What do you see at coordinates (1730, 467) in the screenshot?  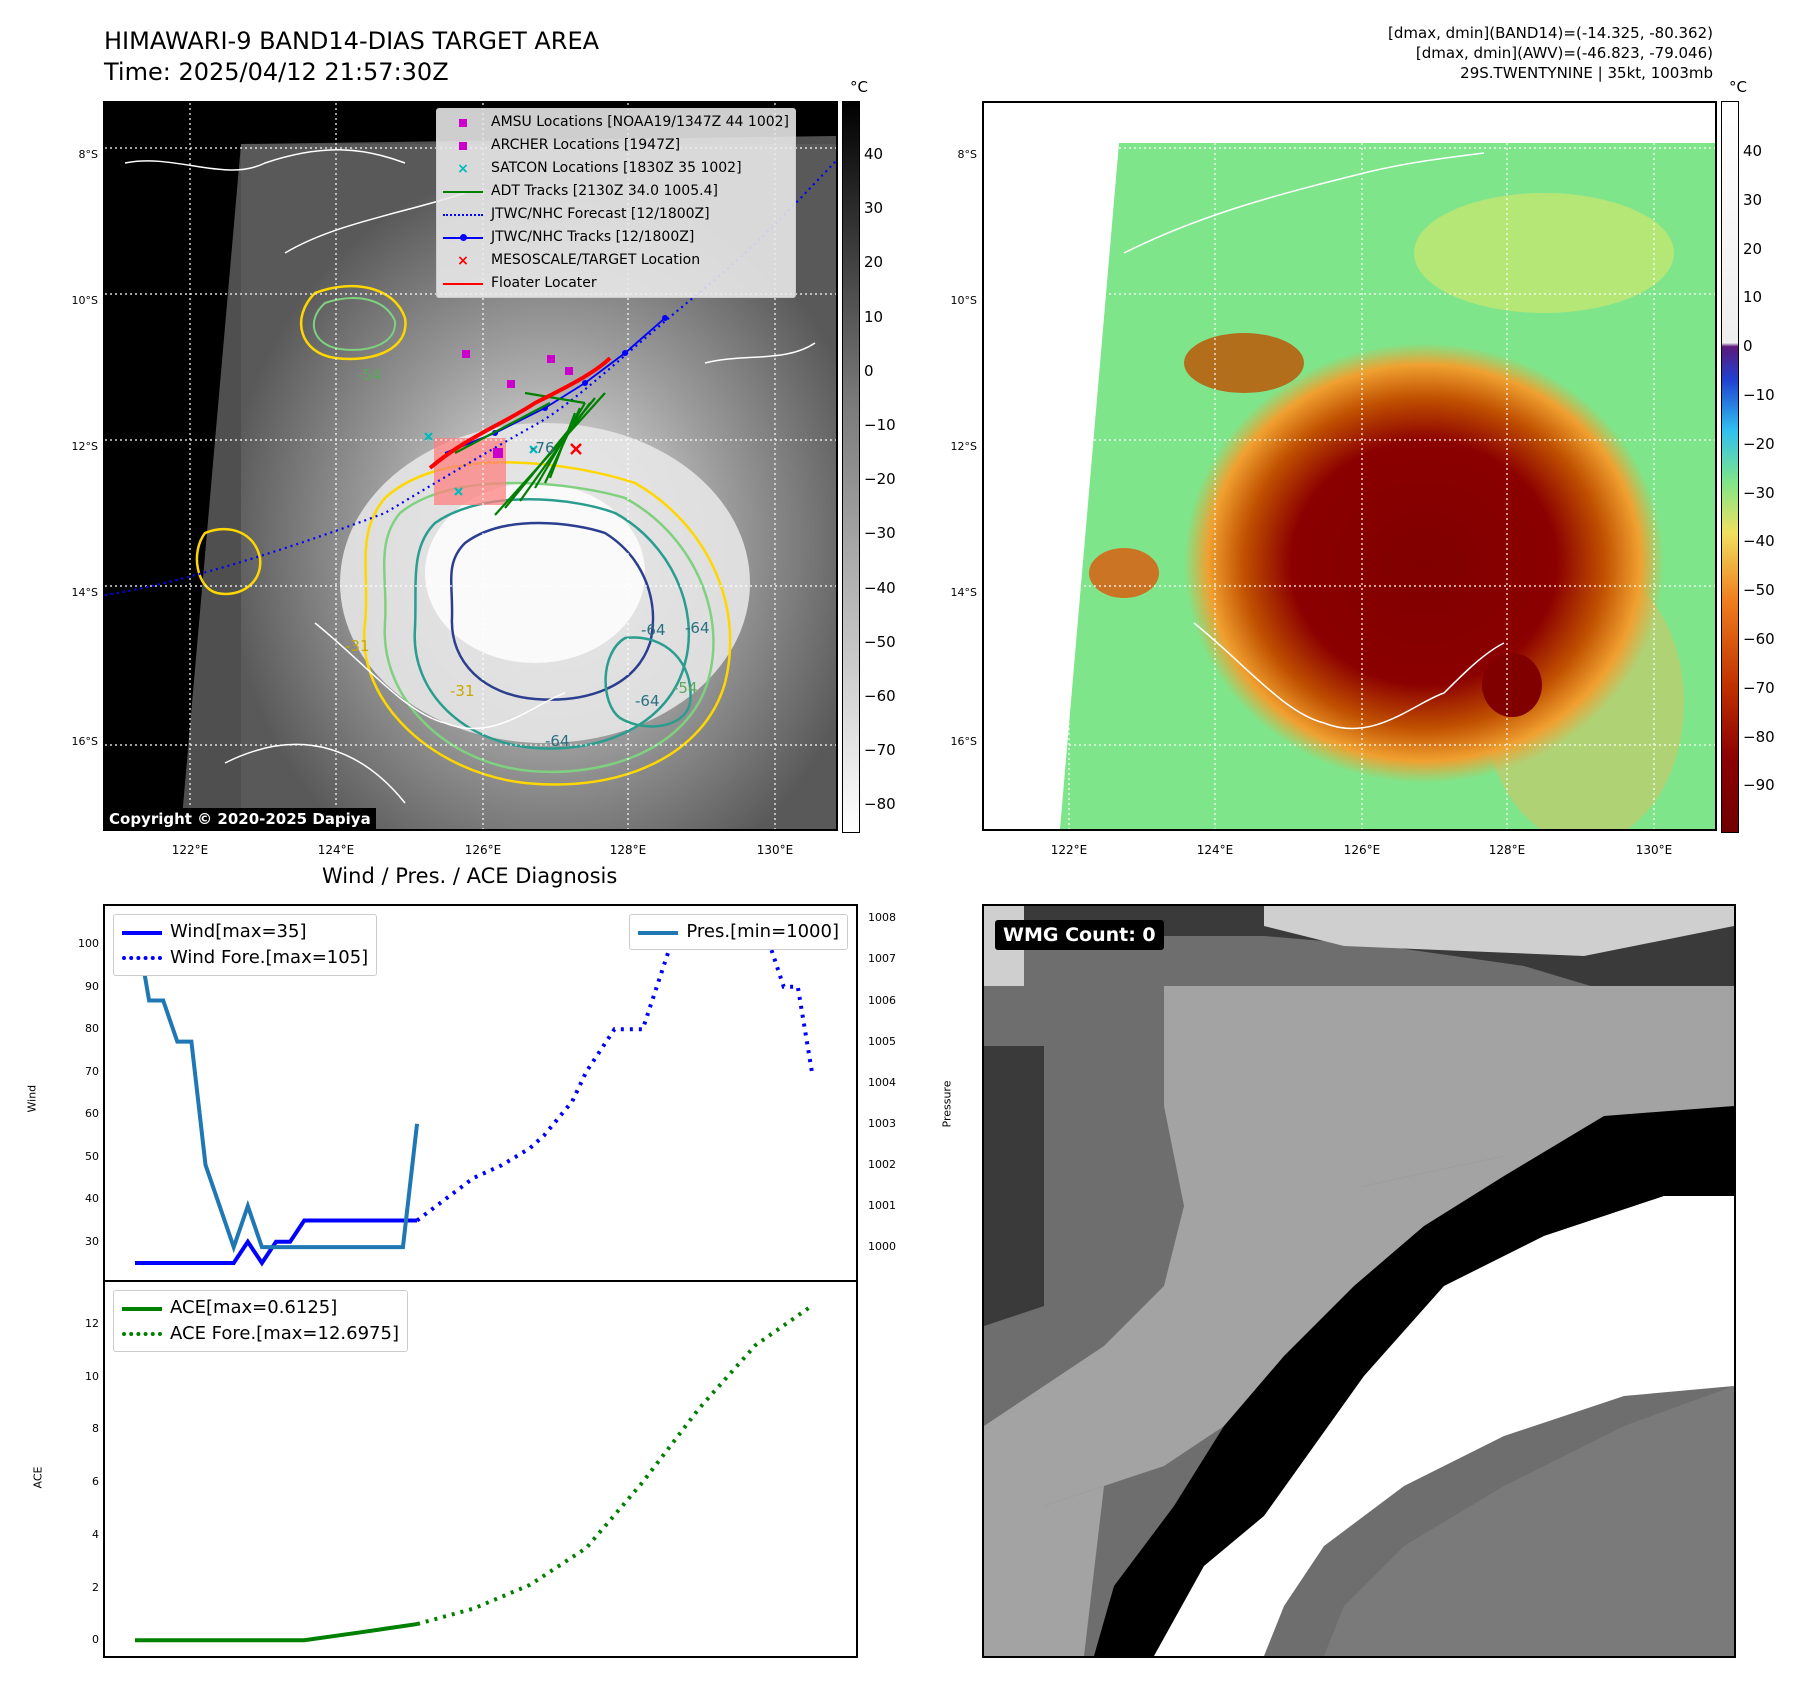 I see `awv-colorbar` at bounding box center [1730, 467].